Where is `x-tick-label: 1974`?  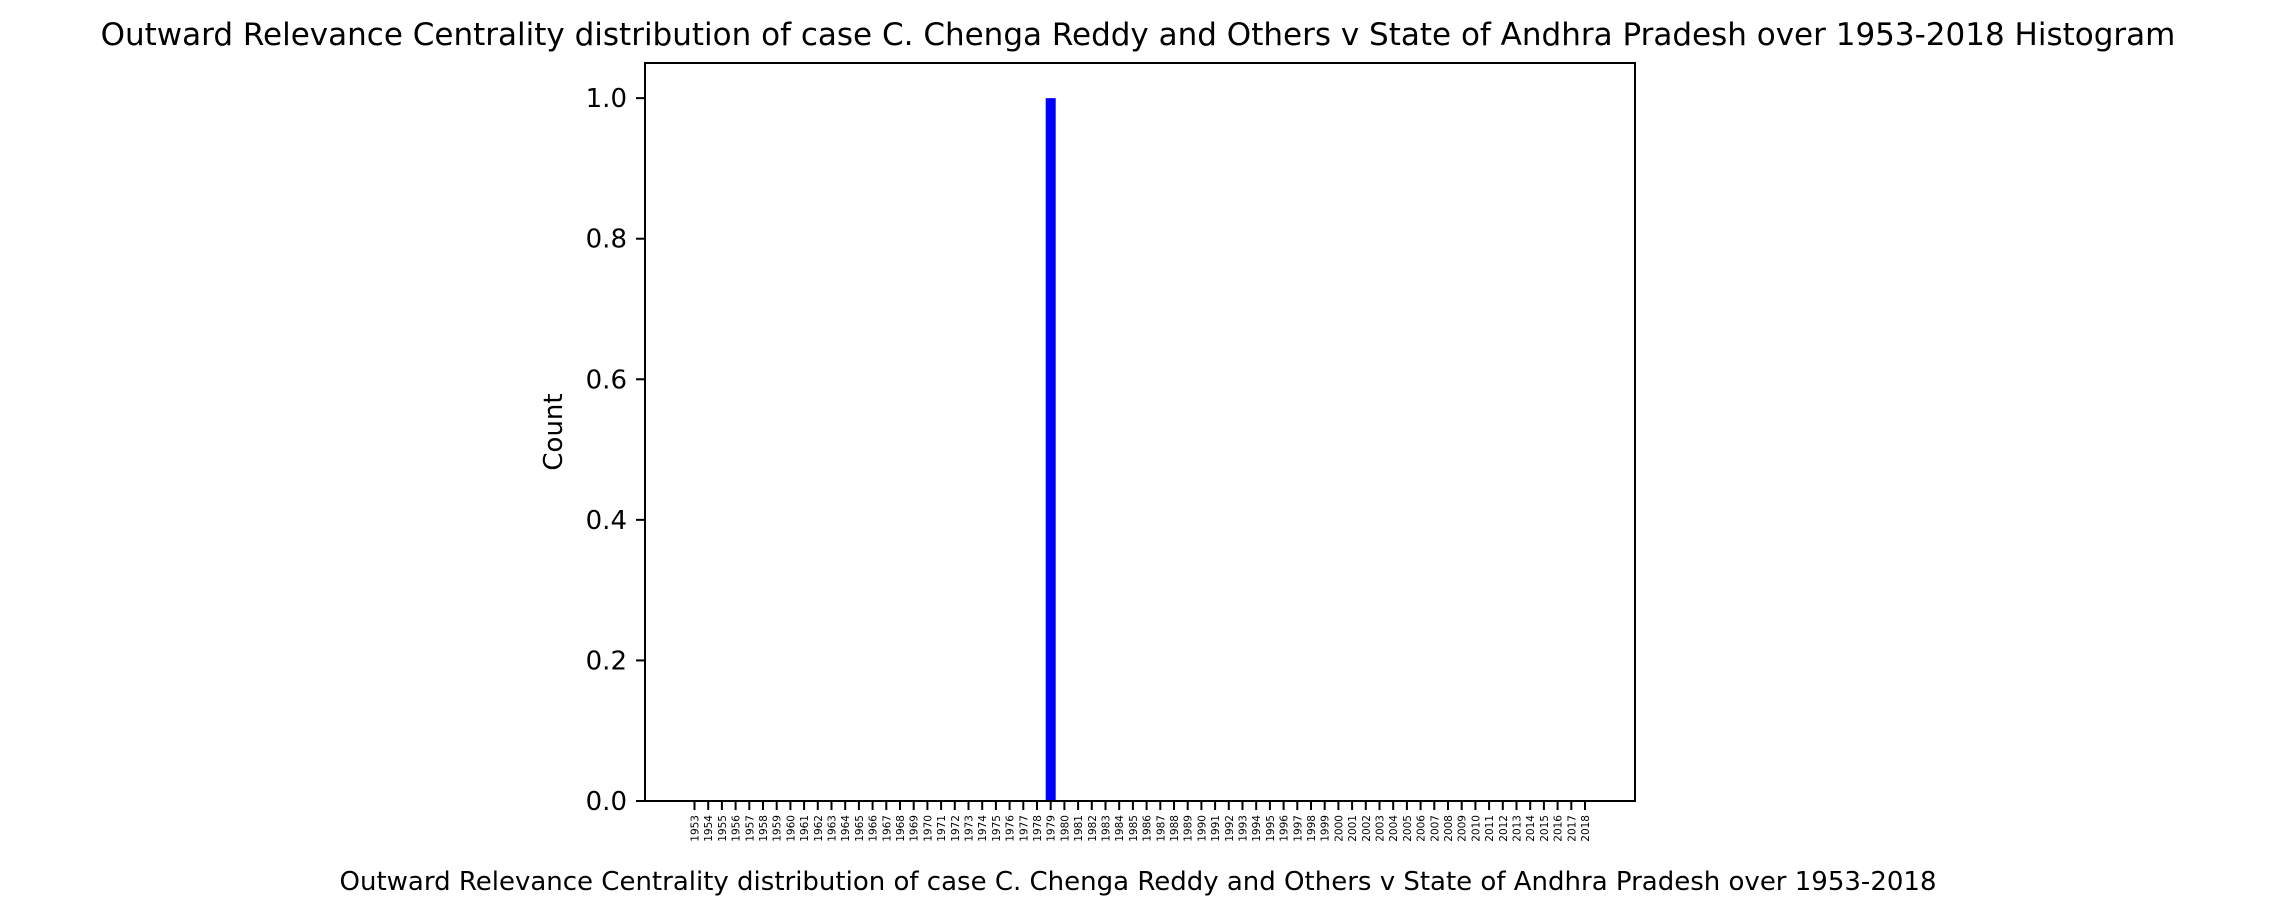 x-tick-label: 1974 is located at coordinates (983, 828).